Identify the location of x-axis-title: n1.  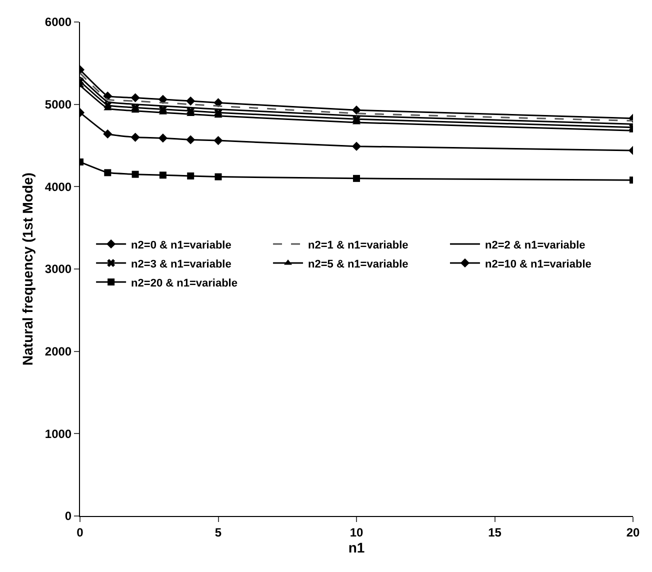
(356, 548).